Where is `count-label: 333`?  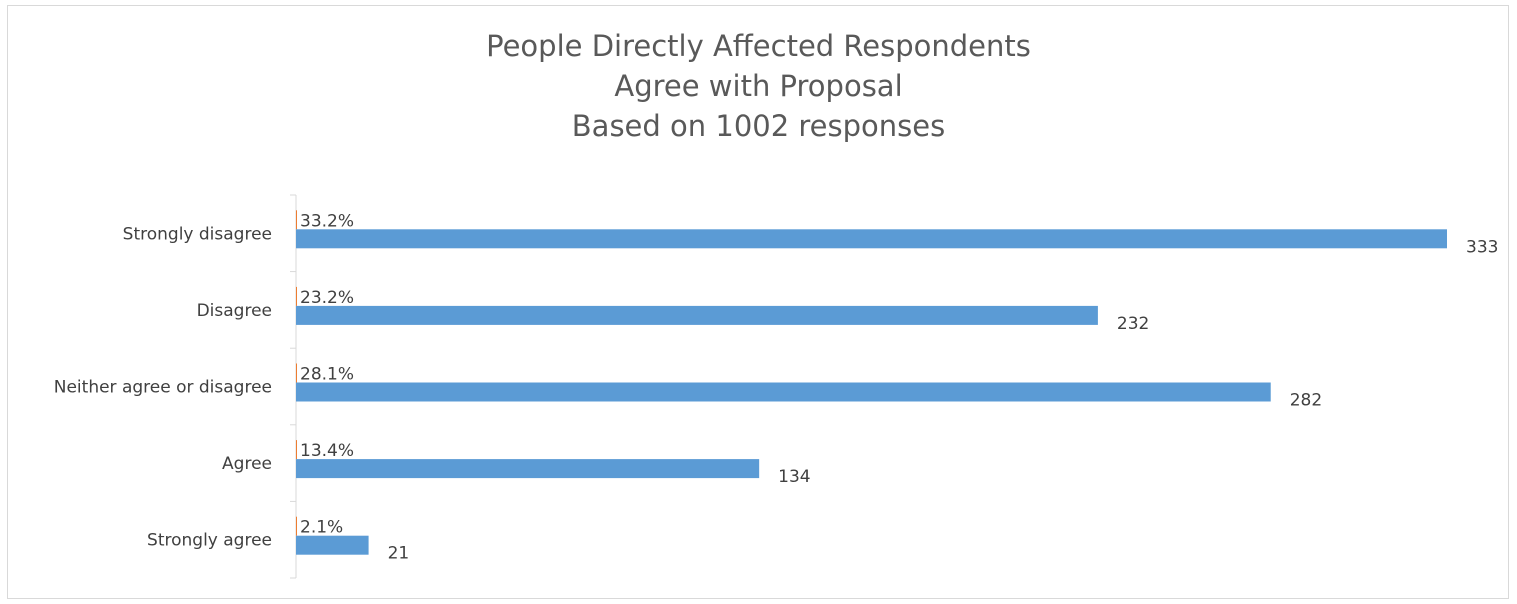
count-label: 333 is located at coordinates (1482, 247).